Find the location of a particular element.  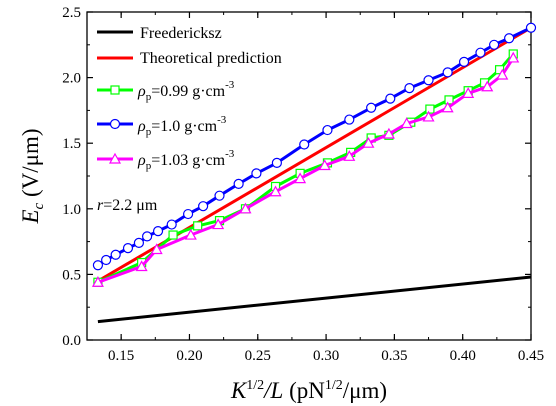

legend-marker-circle is located at coordinates (115, 124).